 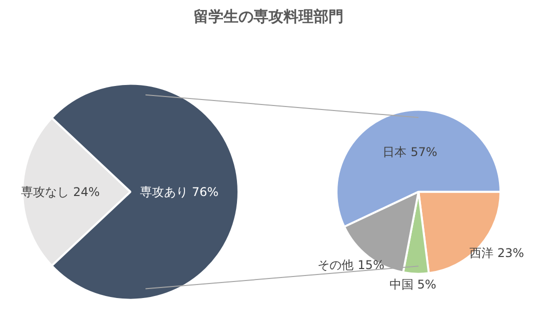 What do you see at coordinates (86, 191) in the screenshot?
I see `data-label: 24%` at bounding box center [86, 191].